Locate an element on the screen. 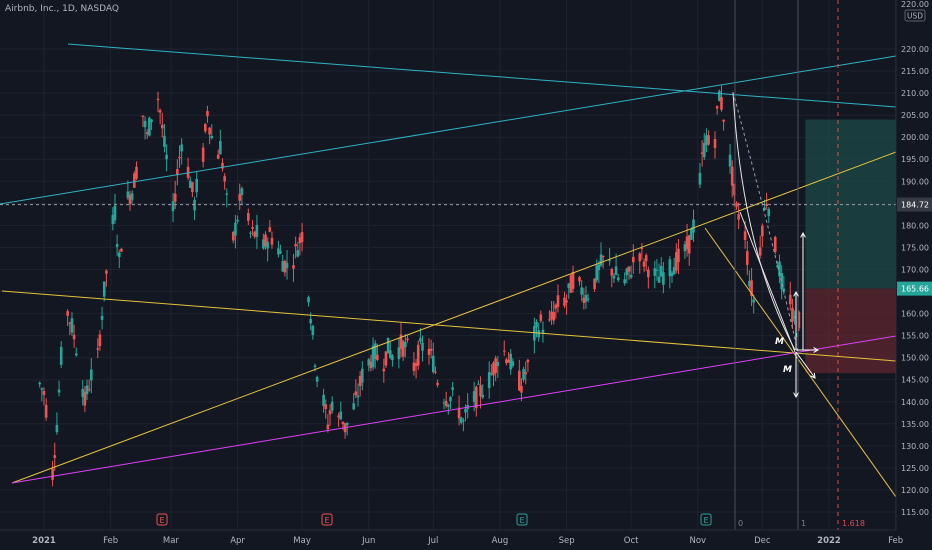 The image size is (932, 550). price-tick-label: 220.00 is located at coordinates (915, 49).